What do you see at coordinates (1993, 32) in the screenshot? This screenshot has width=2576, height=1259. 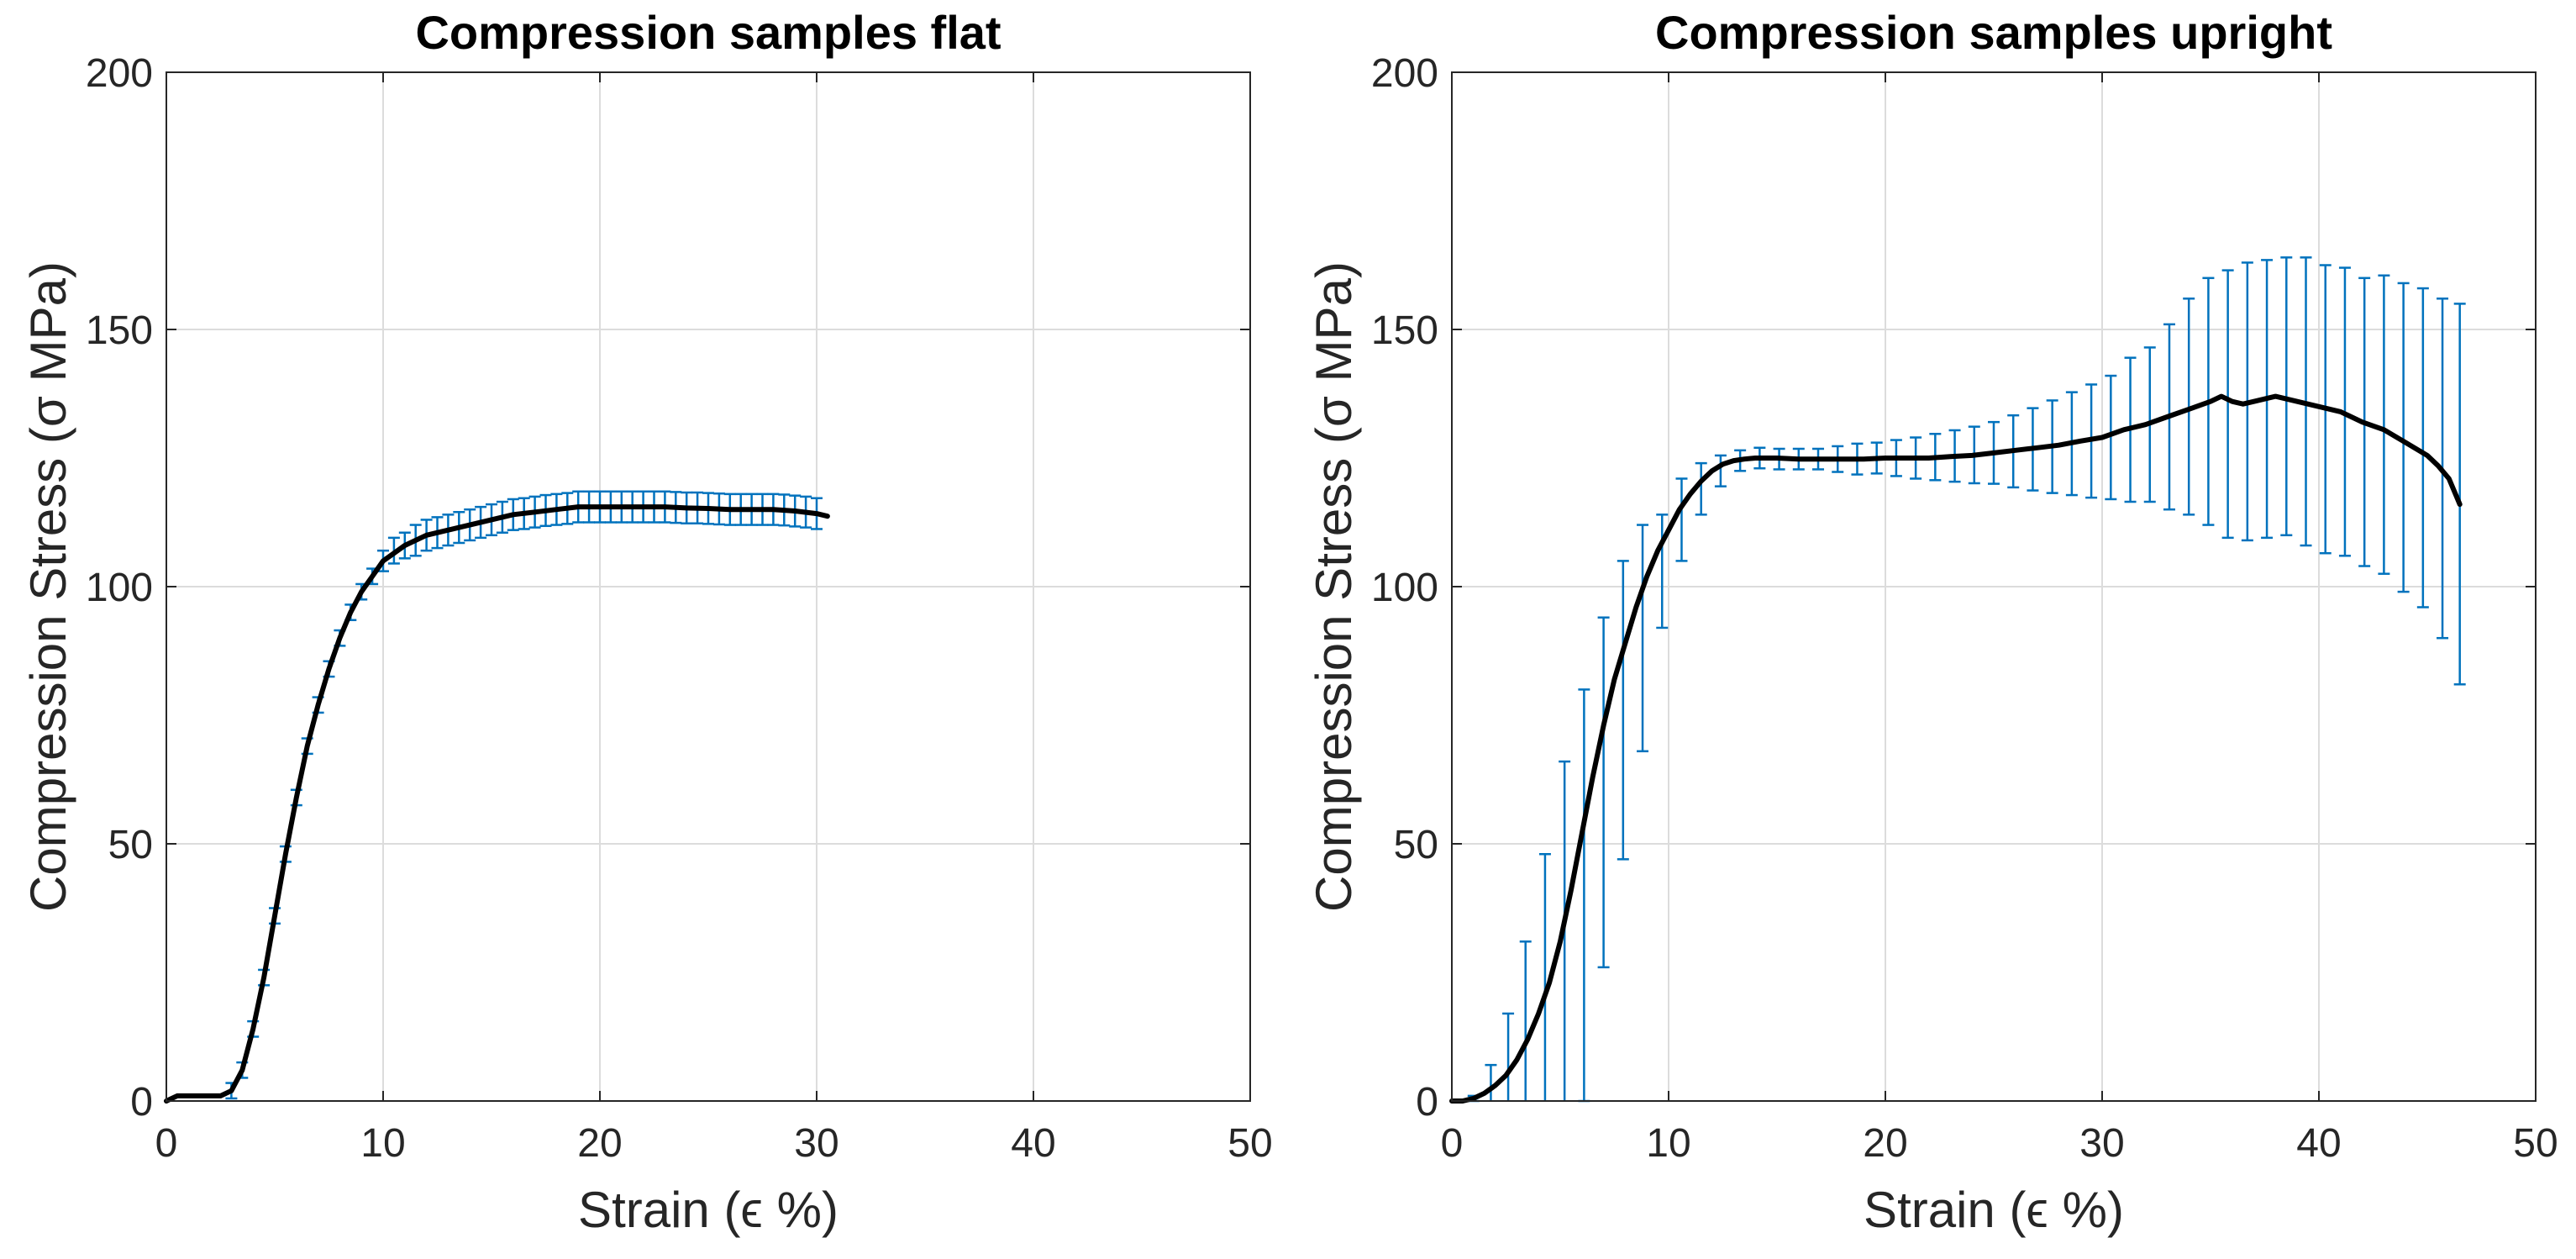 I see `chart-title: Compression samples upright` at bounding box center [1993, 32].